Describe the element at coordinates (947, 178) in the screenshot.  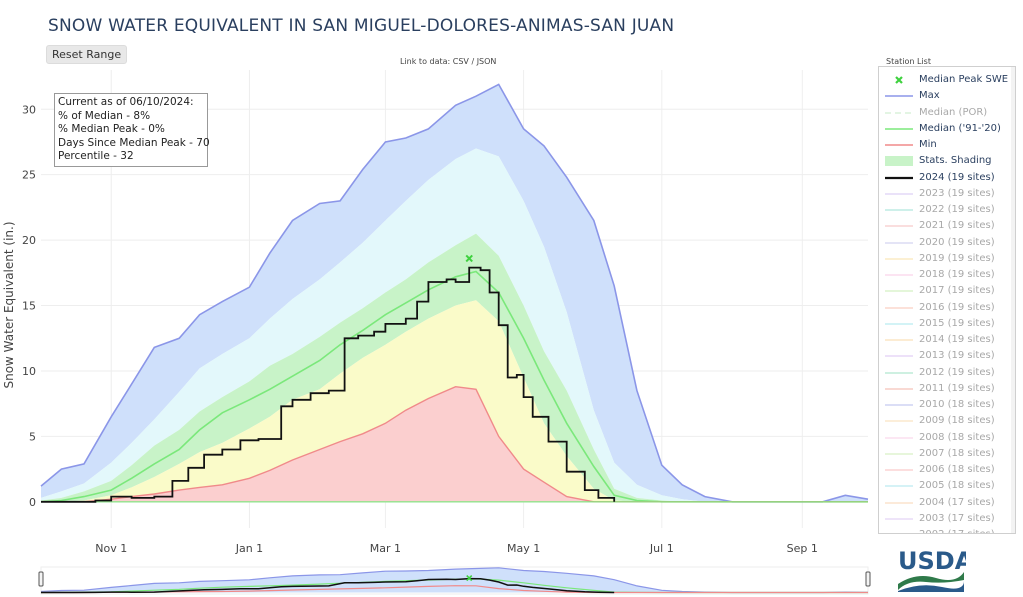
I see `legend-item: 2024 (19 sites)` at that location.